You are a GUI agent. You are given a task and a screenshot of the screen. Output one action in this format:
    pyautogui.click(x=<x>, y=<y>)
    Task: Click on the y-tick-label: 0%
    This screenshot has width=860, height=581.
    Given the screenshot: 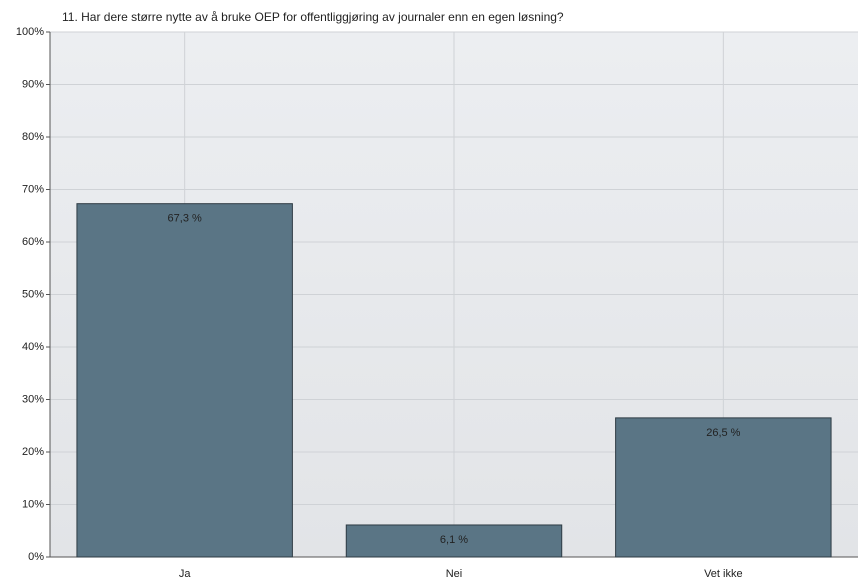 What is the action you would take?
    pyautogui.click(x=36, y=557)
    